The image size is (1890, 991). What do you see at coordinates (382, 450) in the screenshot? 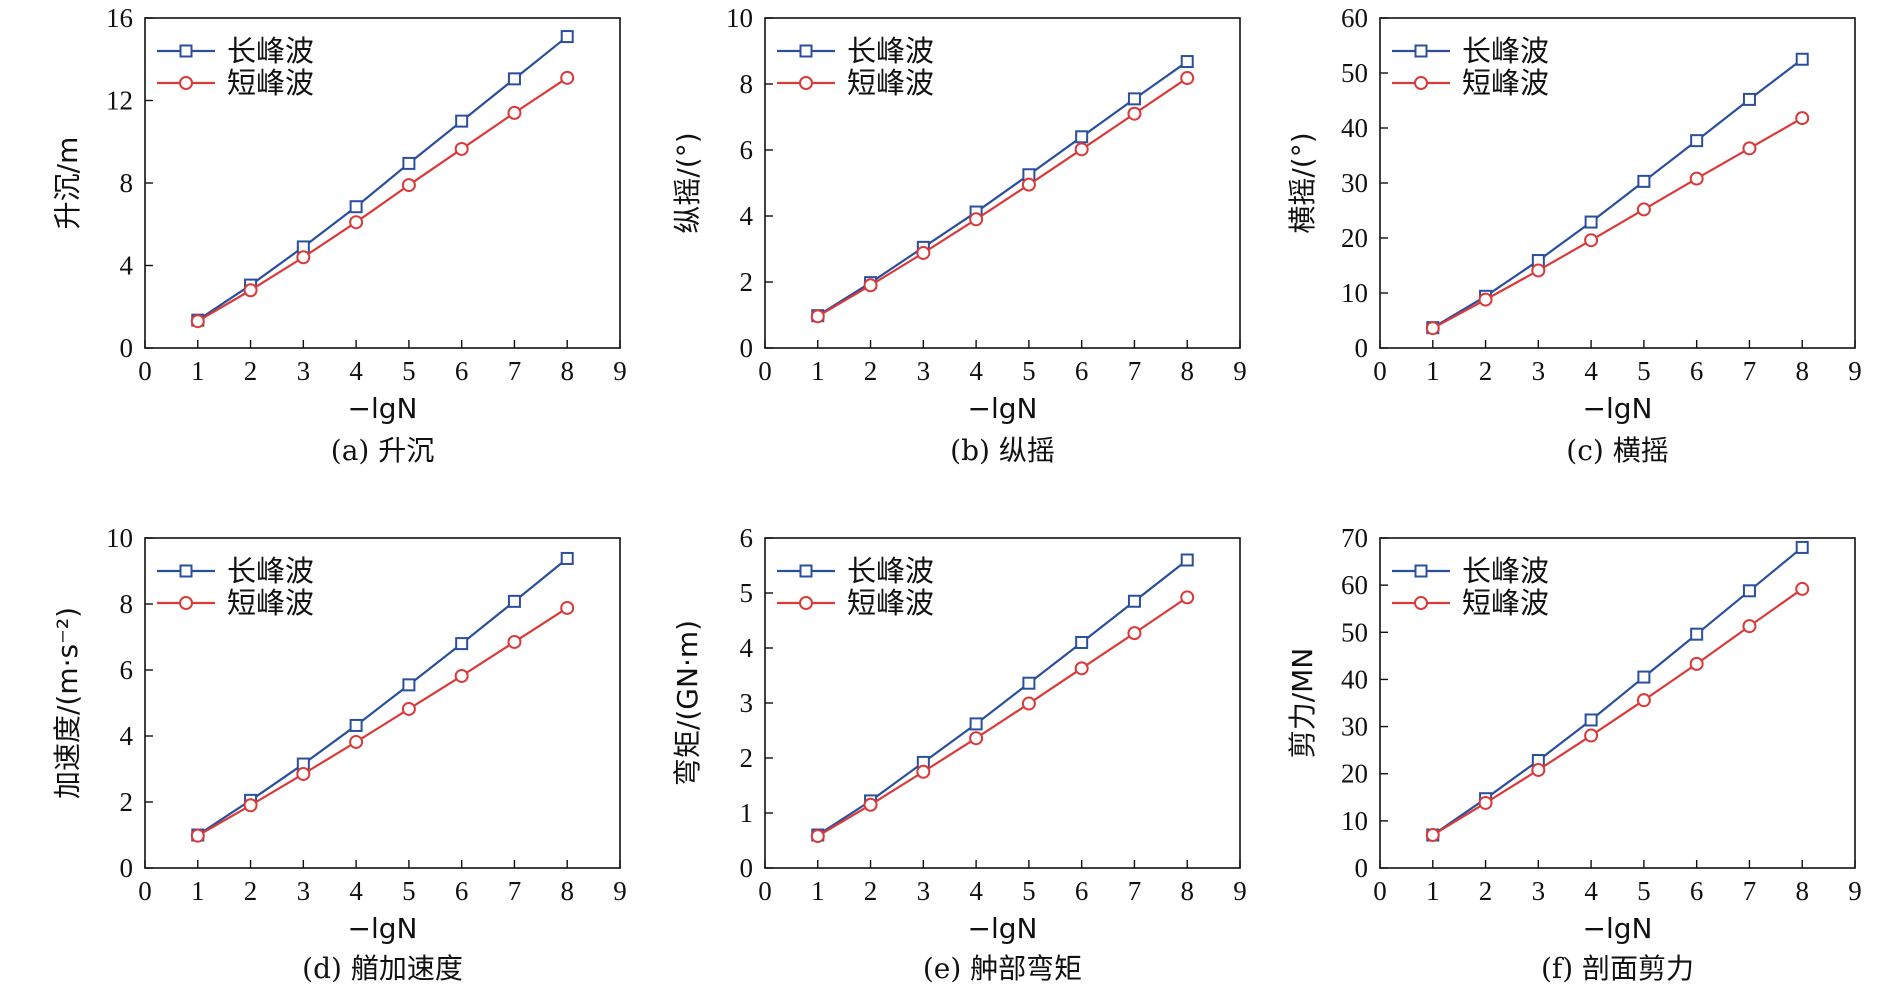
I see `subplot-caption: (a) 升沉` at bounding box center [382, 450].